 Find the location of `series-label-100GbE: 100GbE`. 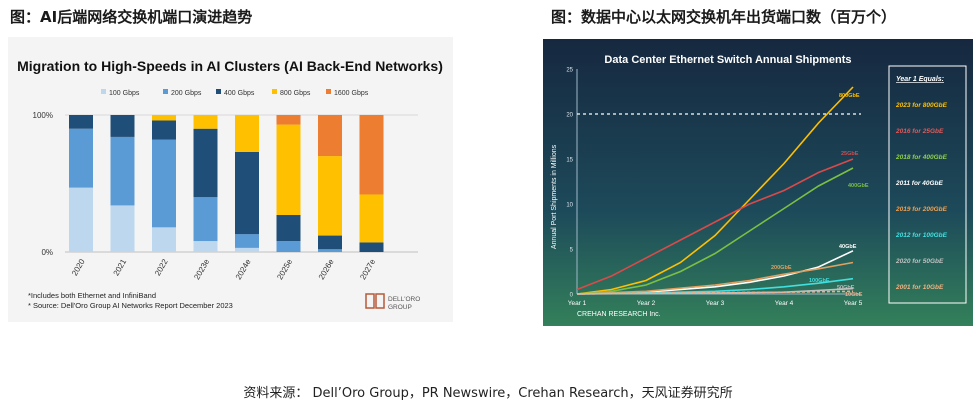

series-label-100GbE: 100GbE is located at coordinates (819, 281).